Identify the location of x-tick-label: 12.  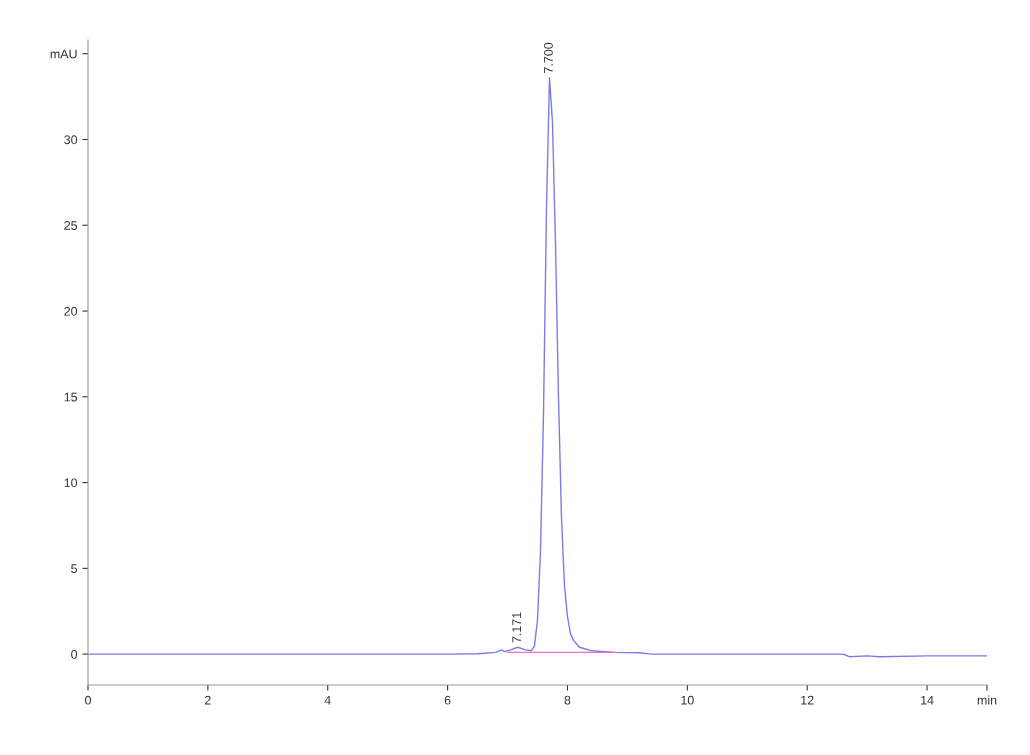
(807, 700).